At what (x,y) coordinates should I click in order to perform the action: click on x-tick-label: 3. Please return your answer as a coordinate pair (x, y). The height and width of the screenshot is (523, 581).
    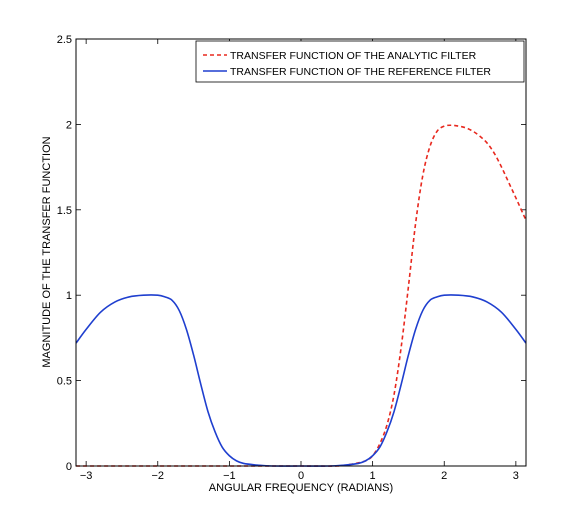
    Looking at the image, I should click on (516, 476).